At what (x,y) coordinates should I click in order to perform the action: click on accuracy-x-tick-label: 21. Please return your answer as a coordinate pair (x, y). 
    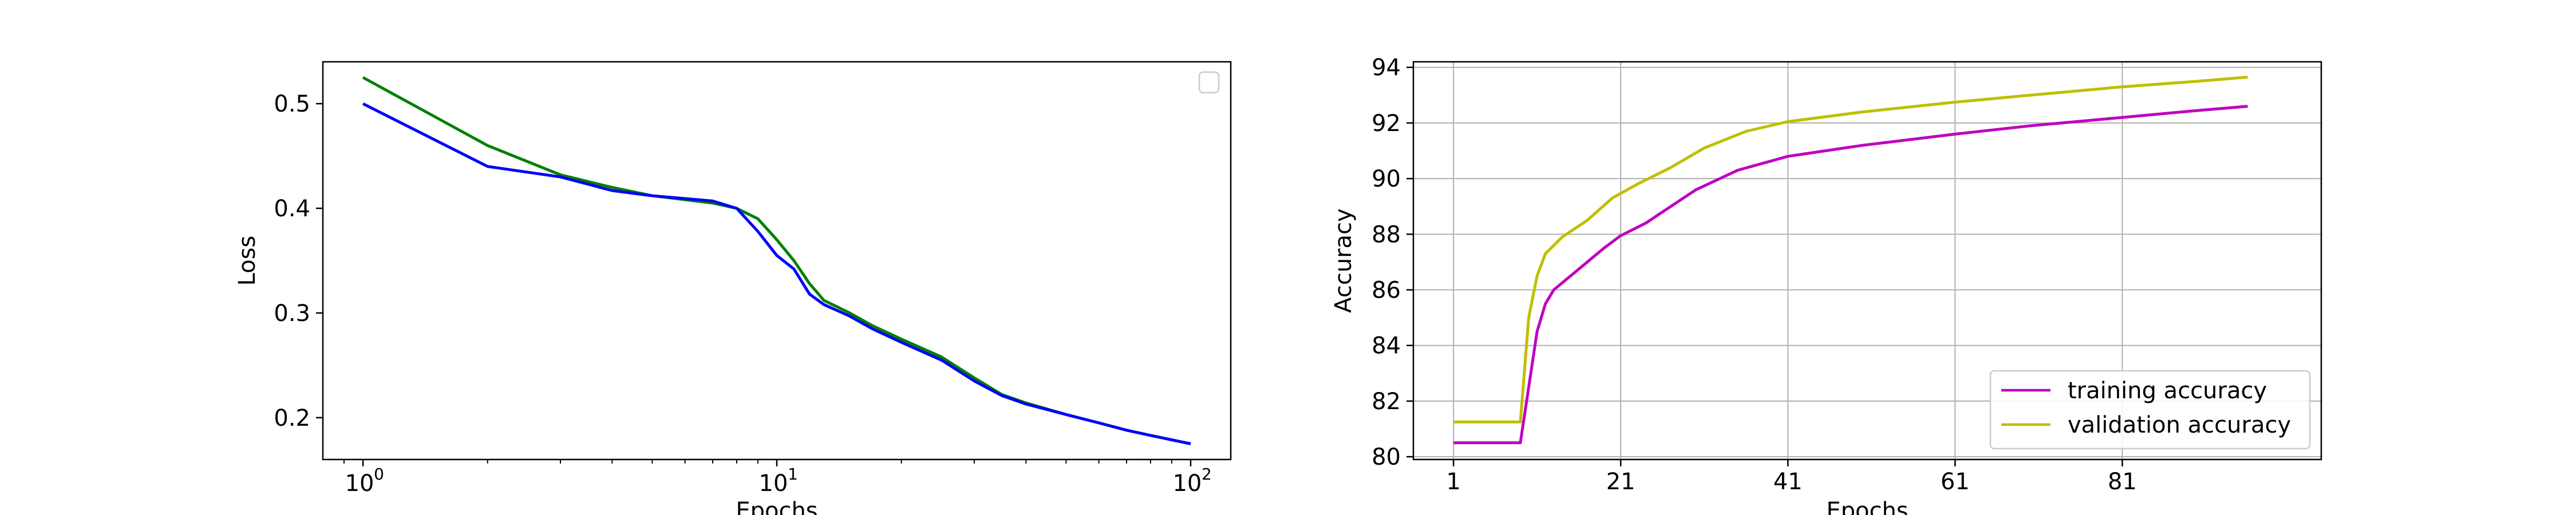
    Looking at the image, I should click on (1620, 482).